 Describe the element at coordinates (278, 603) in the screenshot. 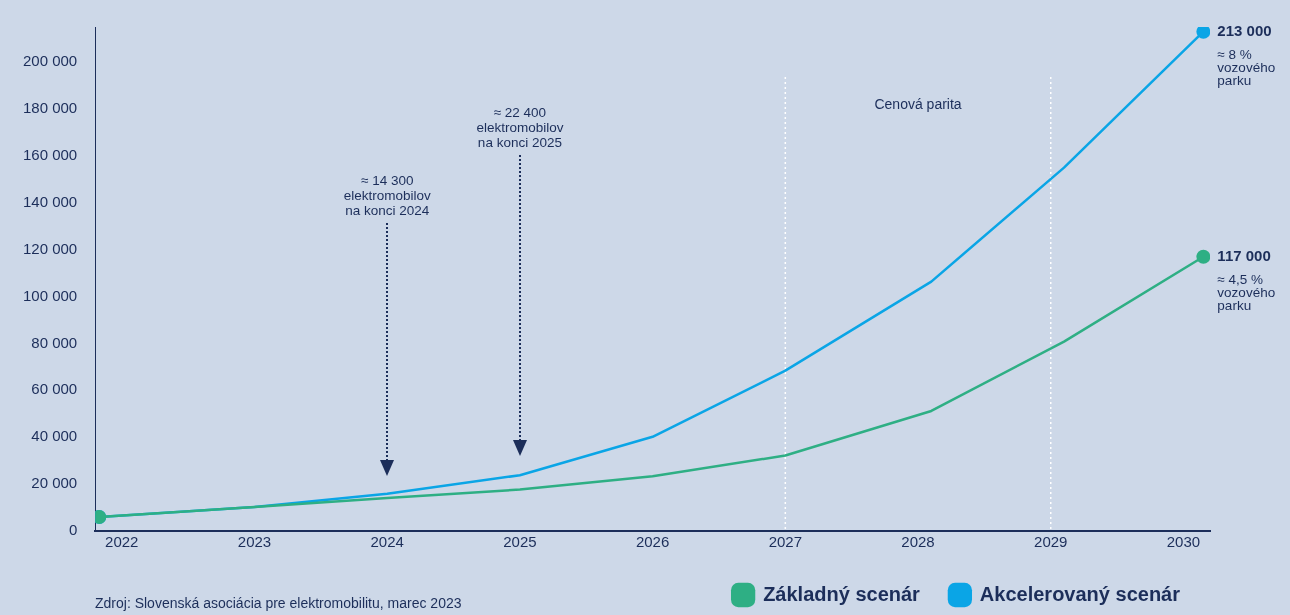

I see `text: Zdroj: Slovenská asociácia pre elektromobilitu, marec 2023` at that location.